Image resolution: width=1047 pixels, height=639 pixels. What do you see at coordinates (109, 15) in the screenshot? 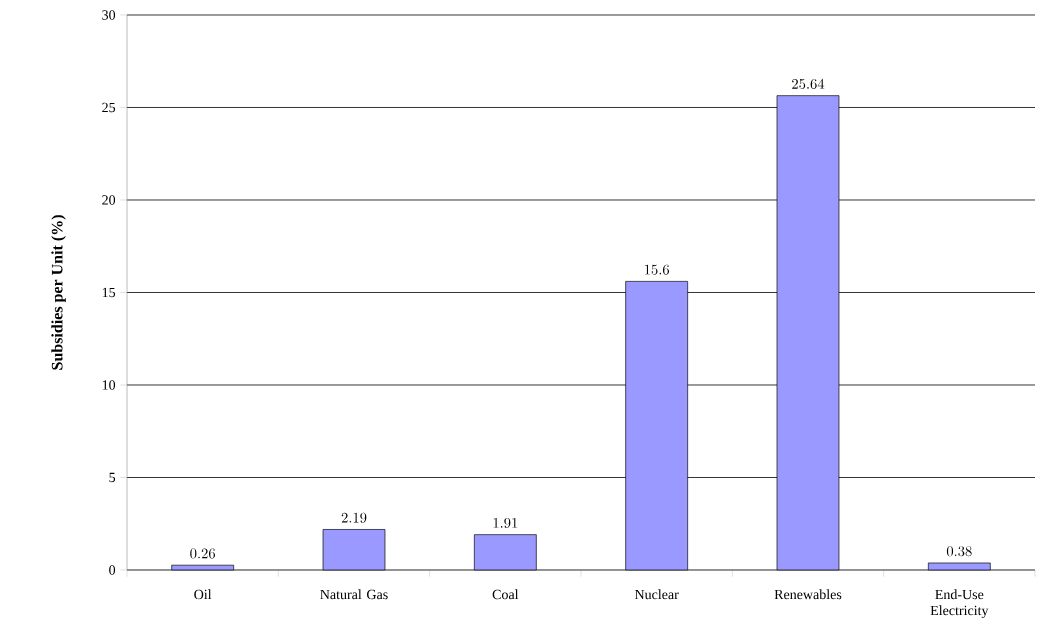
I see `y-tick-label: 30` at bounding box center [109, 15].